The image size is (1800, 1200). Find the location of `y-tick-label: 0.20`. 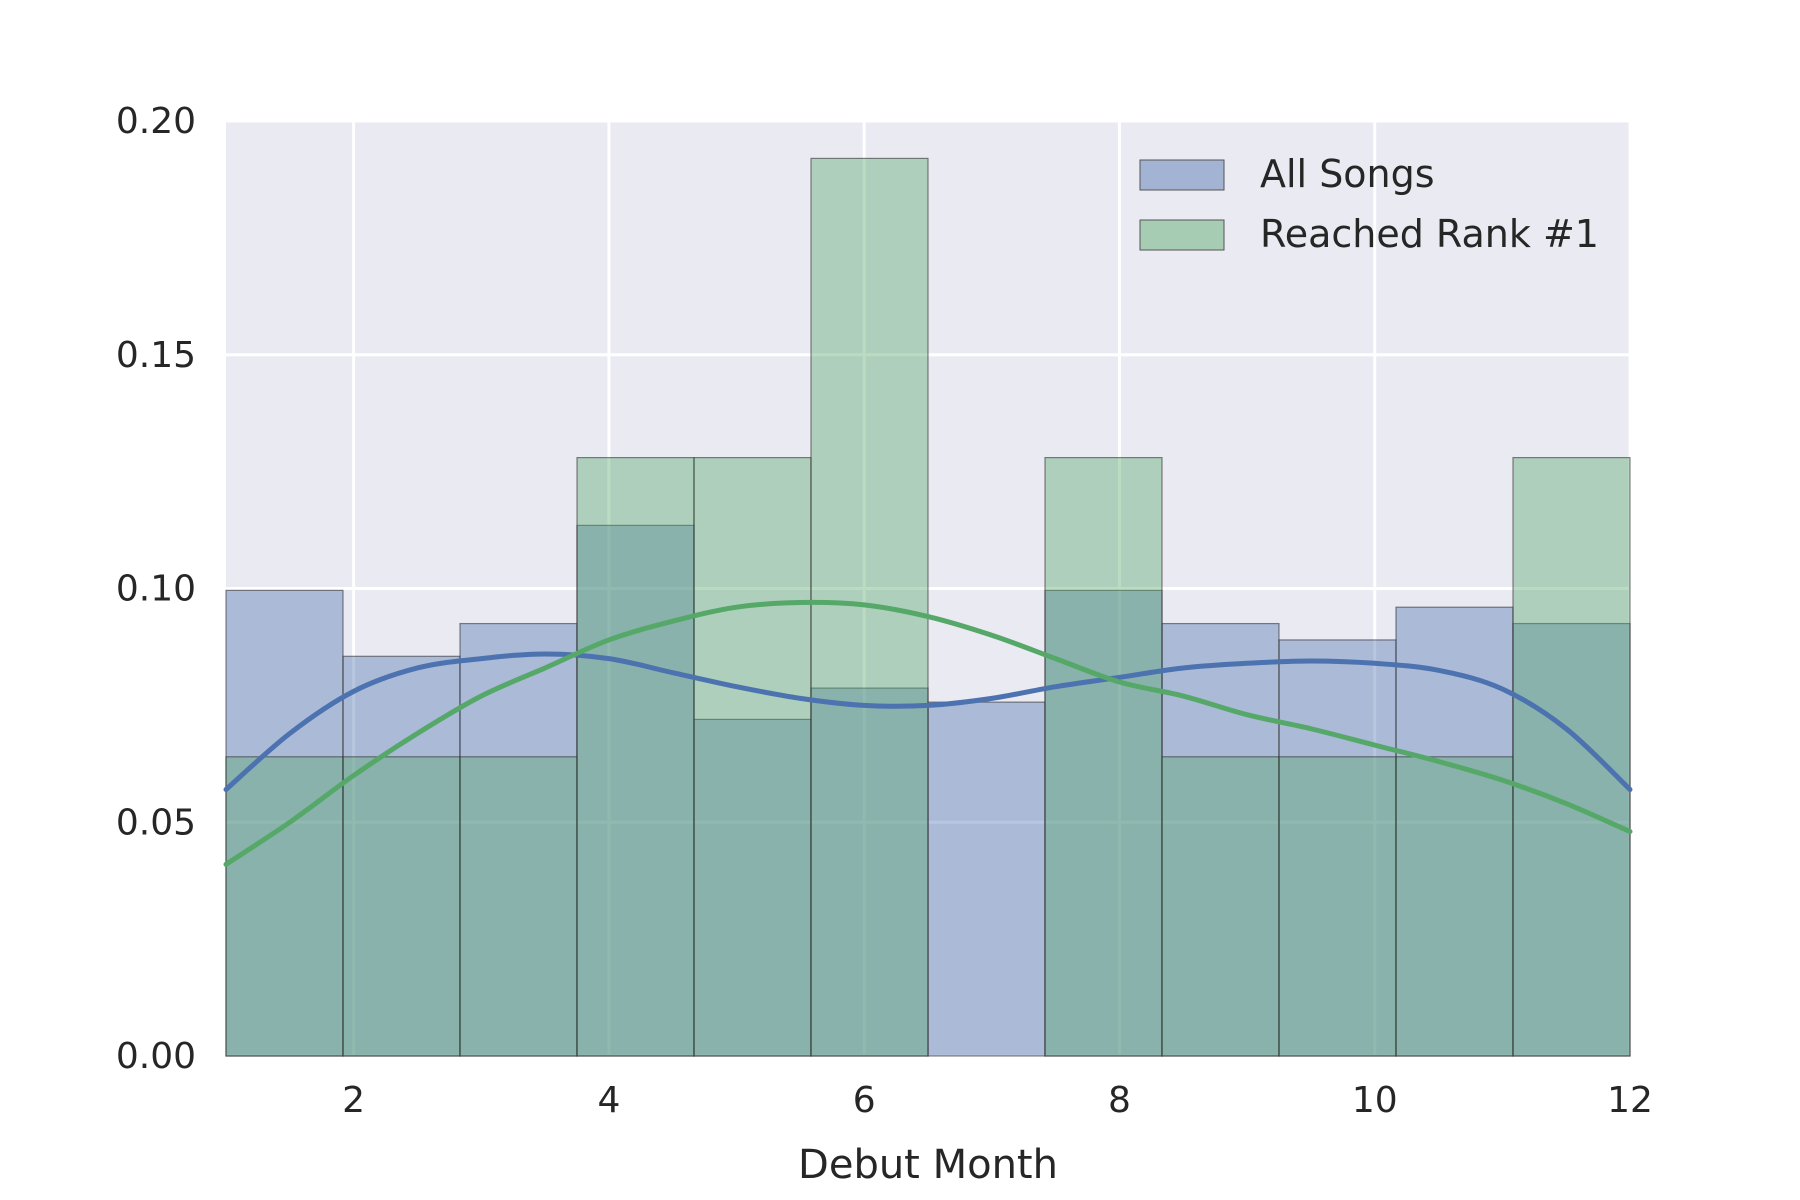

y-tick-label: 0.20 is located at coordinates (156, 121).